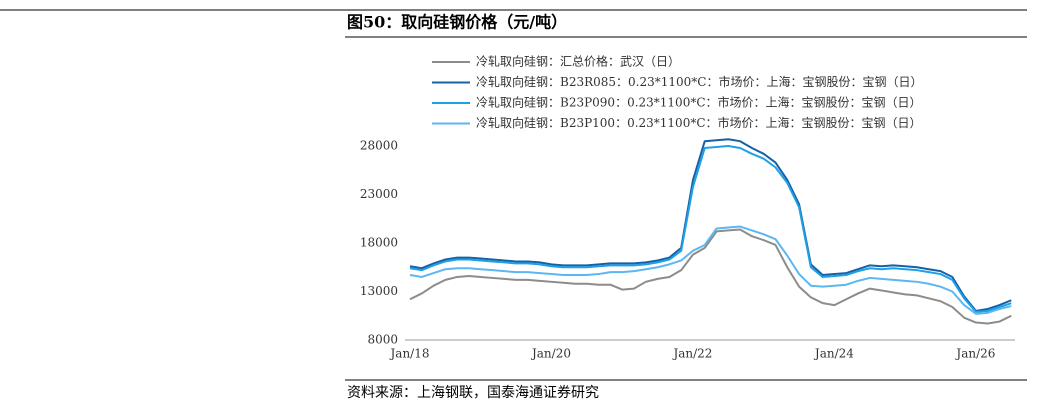  What do you see at coordinates (974, 354) in the screenshot?
I see `x-tick-label: Jan/26` at bounding box center [974, 354].